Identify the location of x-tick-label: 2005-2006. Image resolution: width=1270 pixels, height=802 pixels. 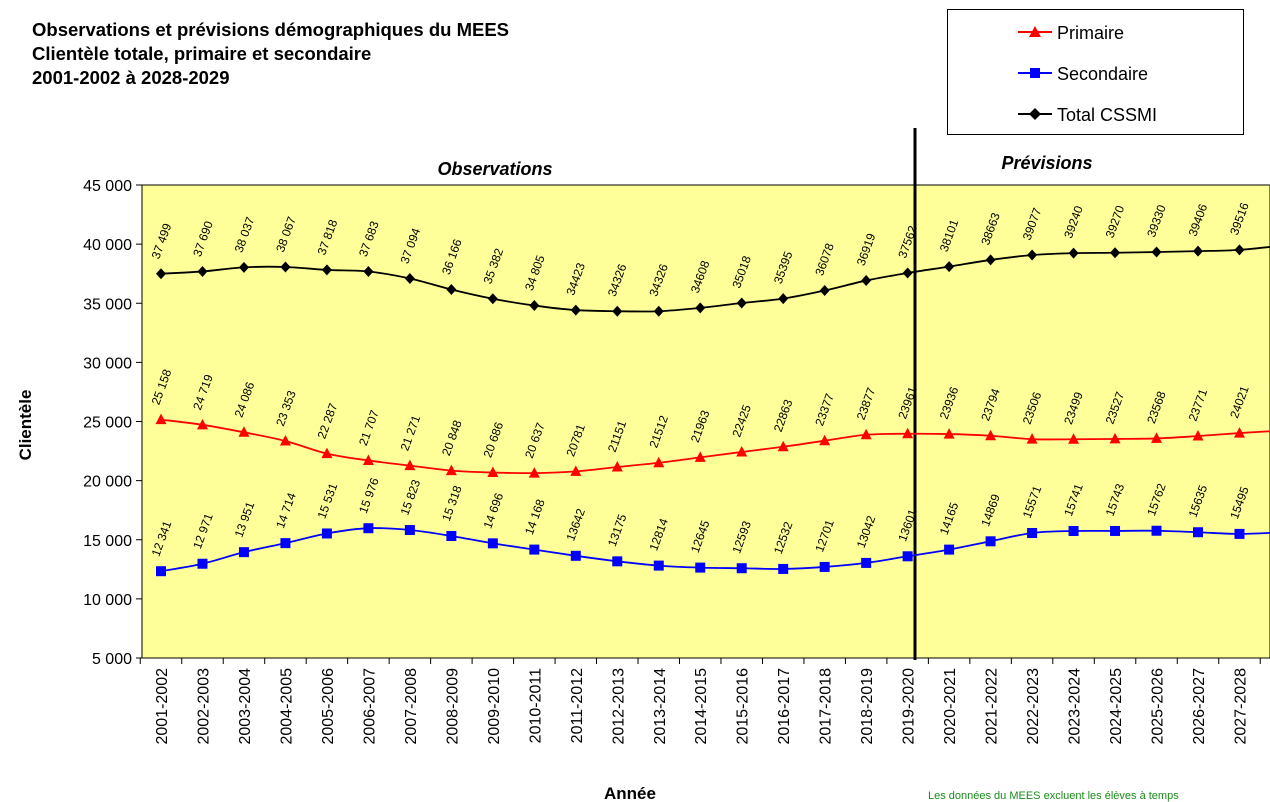
(328, 706).